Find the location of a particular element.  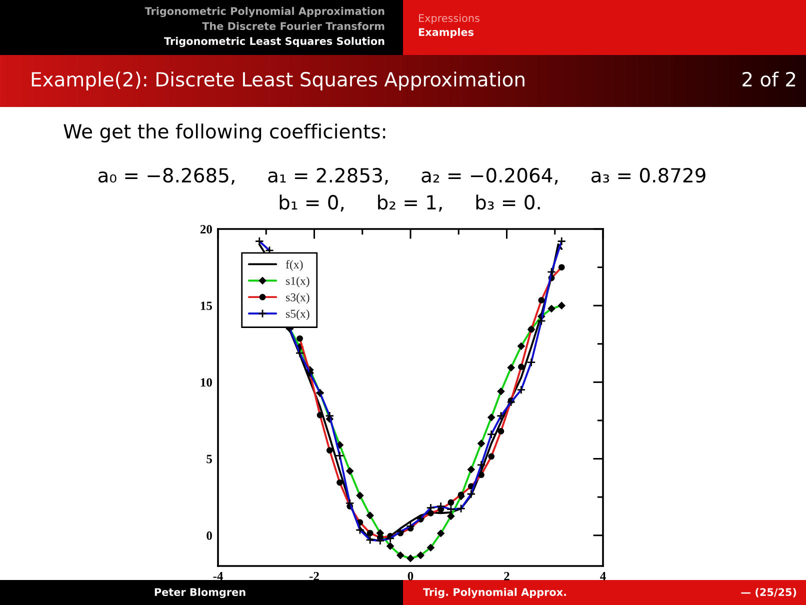

text: Examples is located at coordinates (446, 33).